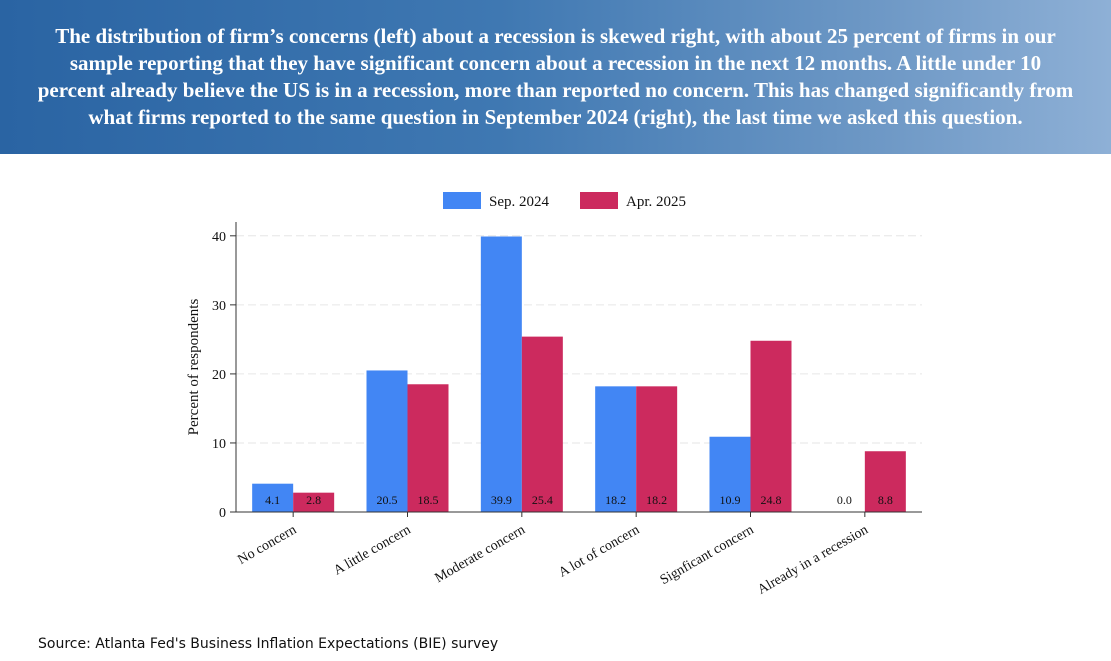 Image resolution: width=1111 pixels, height=661 pixels. What do you see at coordinates (542, 500) in the screenshot?
I see `data-label-apr-2025-2: 25.4` at bounding box center [542, 500].